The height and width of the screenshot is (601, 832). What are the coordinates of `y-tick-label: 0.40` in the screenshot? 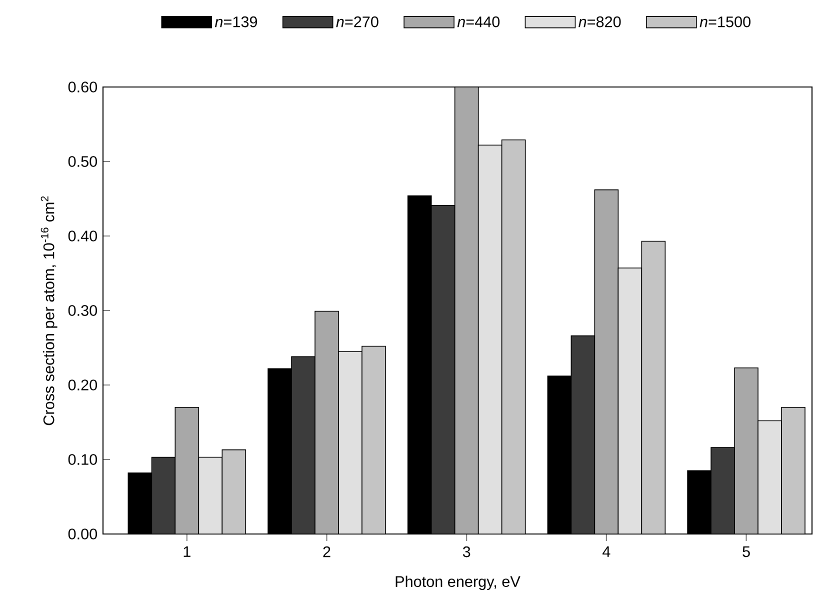 It's located at (83, 236).